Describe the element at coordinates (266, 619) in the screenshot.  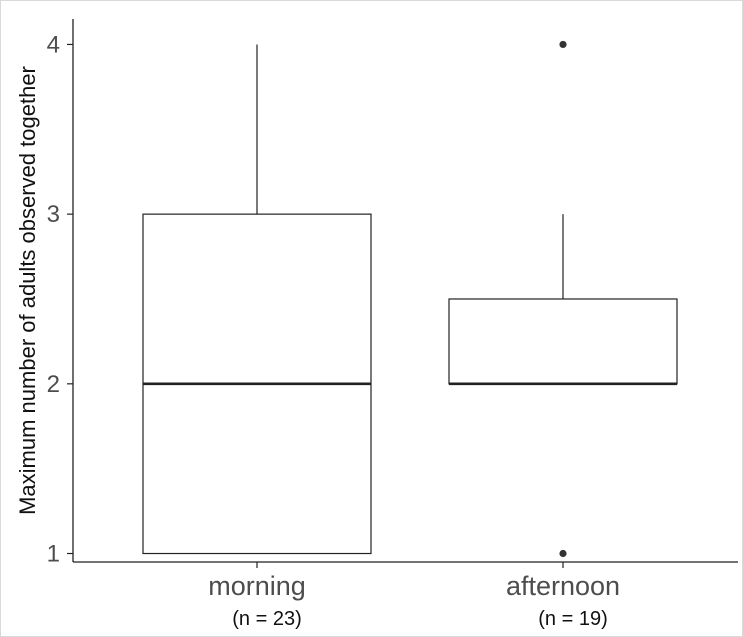
I see `x-tick-sublabel: (n = 23)` at that location.